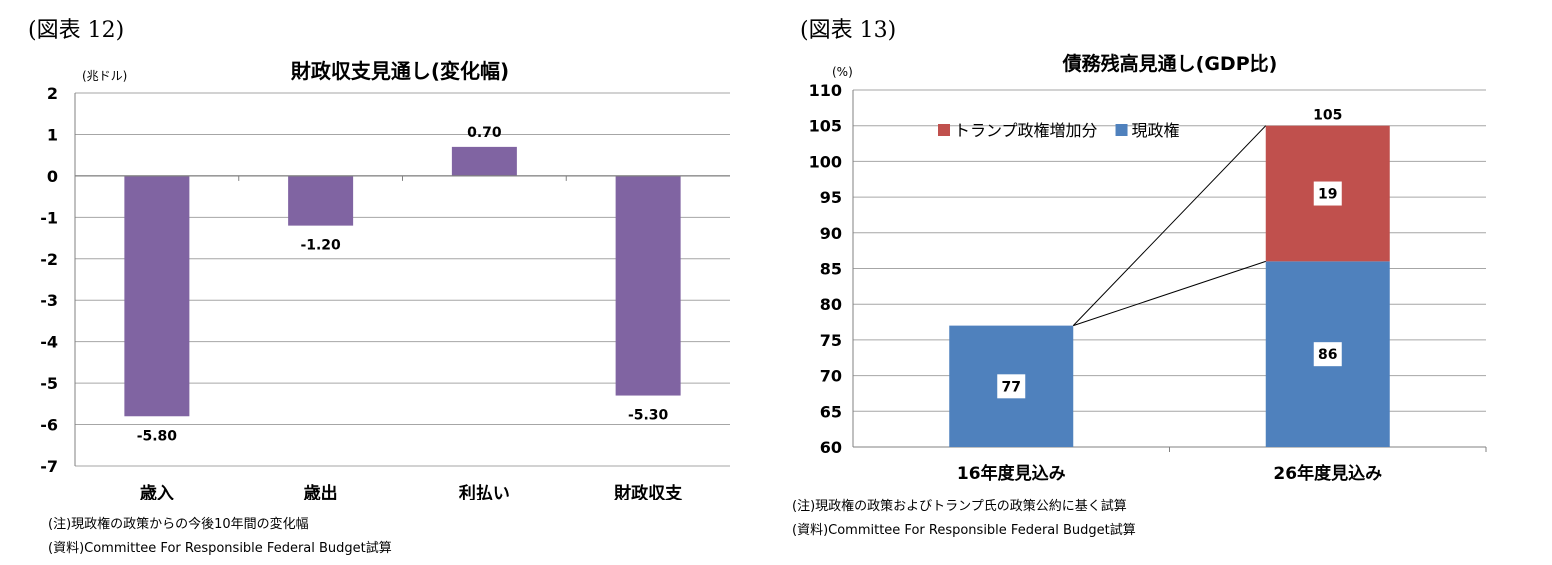 The image size is (1552, 565). I want to click on x-tick-label: 歳入, so click(157, 491).